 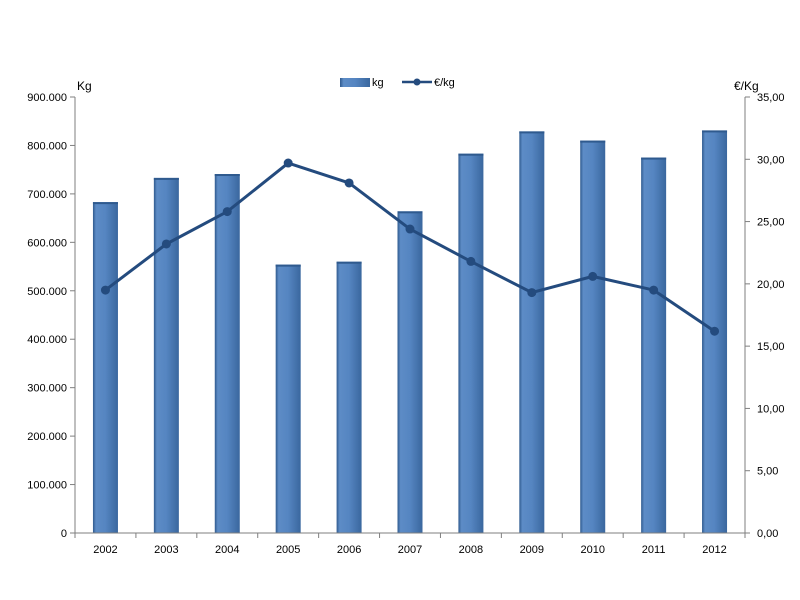 I want to click on line-point-2005, so click(x=288, y=163).